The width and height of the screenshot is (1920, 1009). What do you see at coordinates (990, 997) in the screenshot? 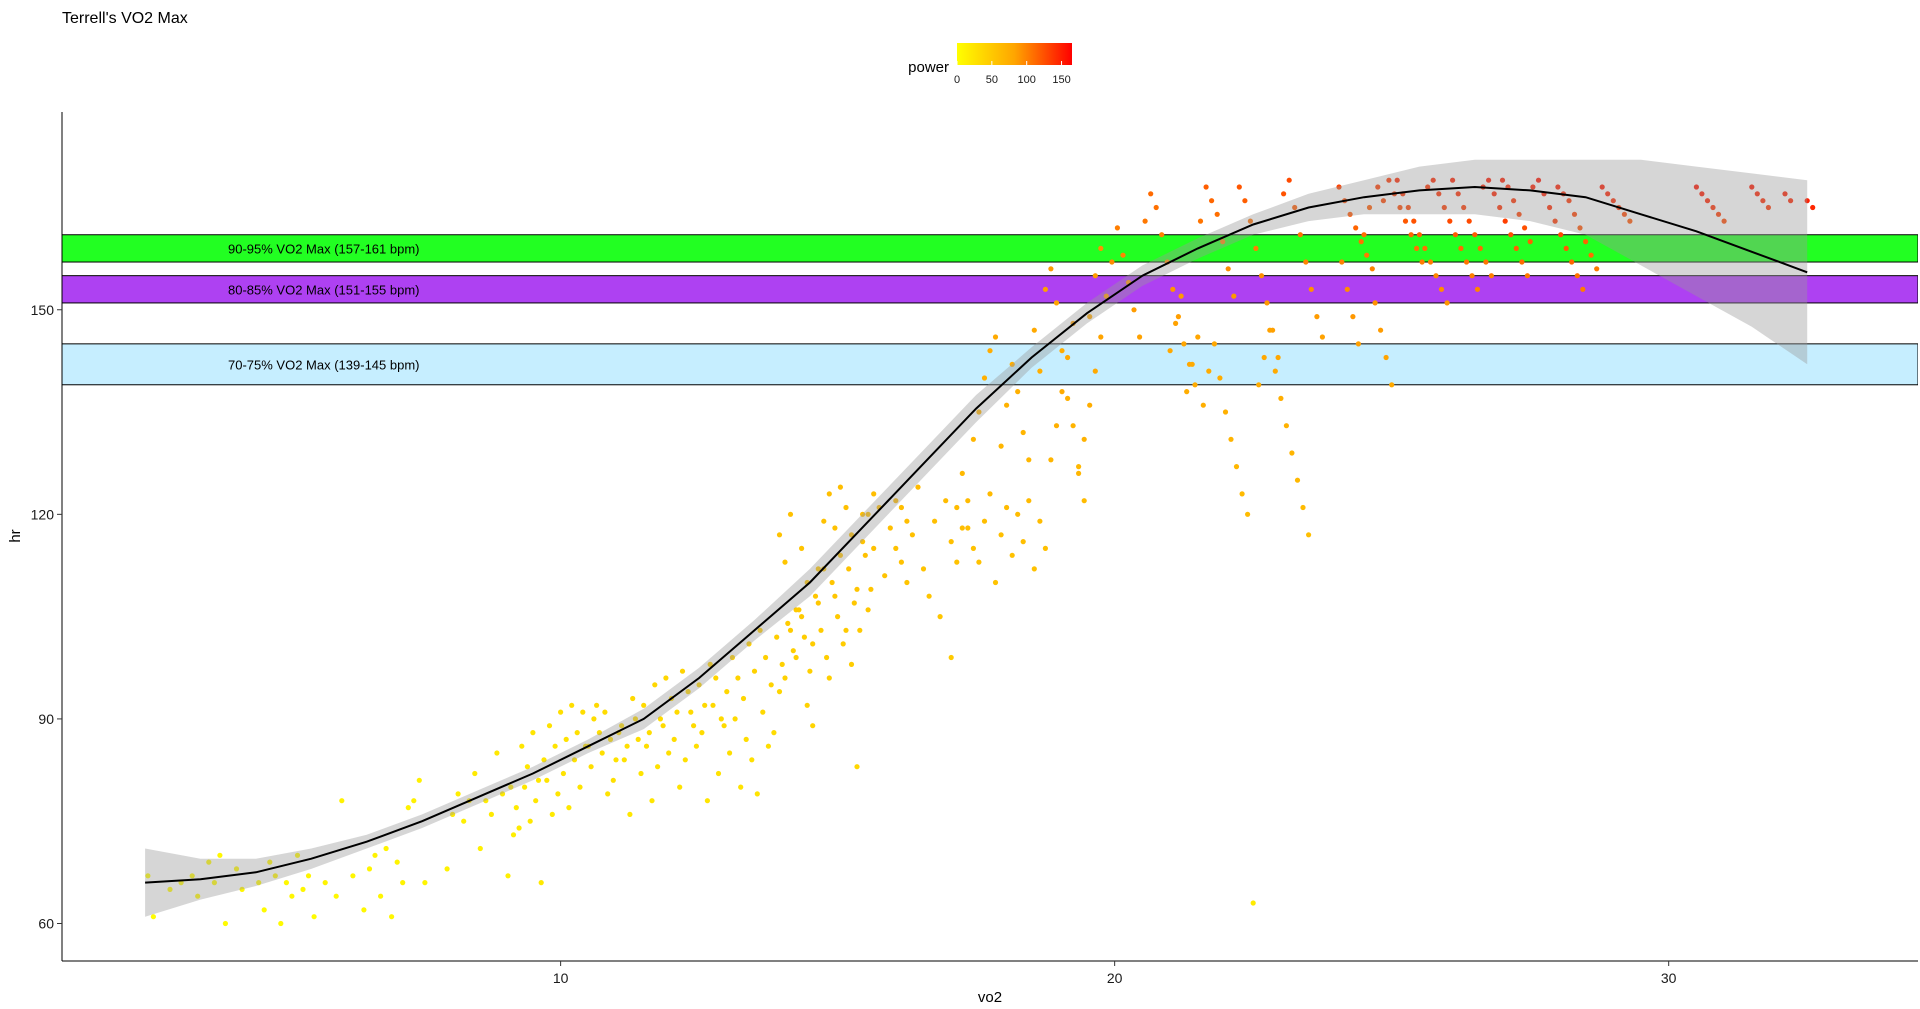
I see `x-axis-label: vo2` at bounding box center [990, 997].